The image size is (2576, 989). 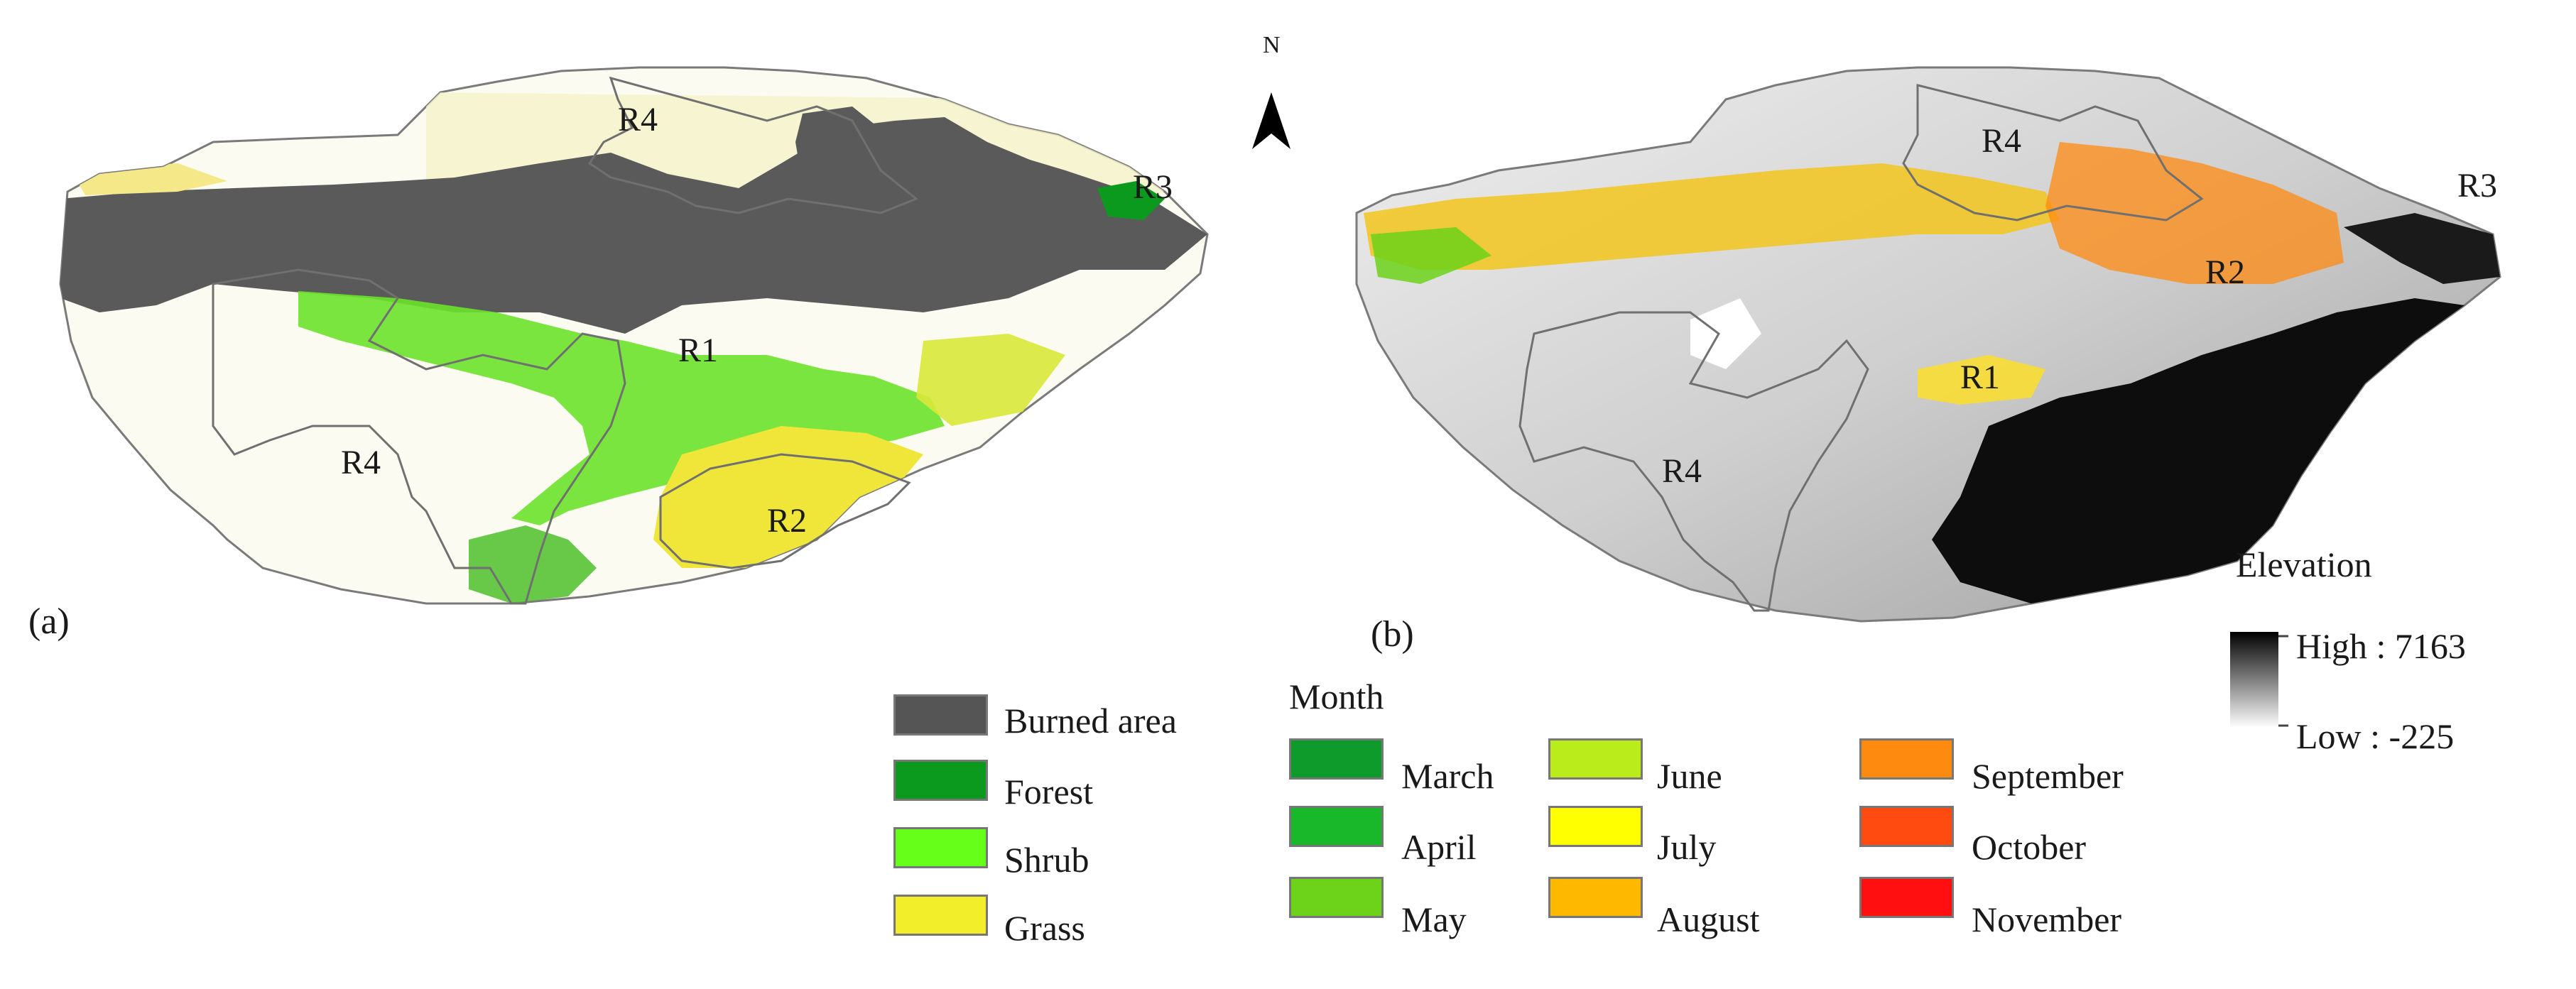 What do you see at coordinates (1337, 696) in the screenshot?
I see `legend-month-title: Month` at bounding box center [1337, 696].